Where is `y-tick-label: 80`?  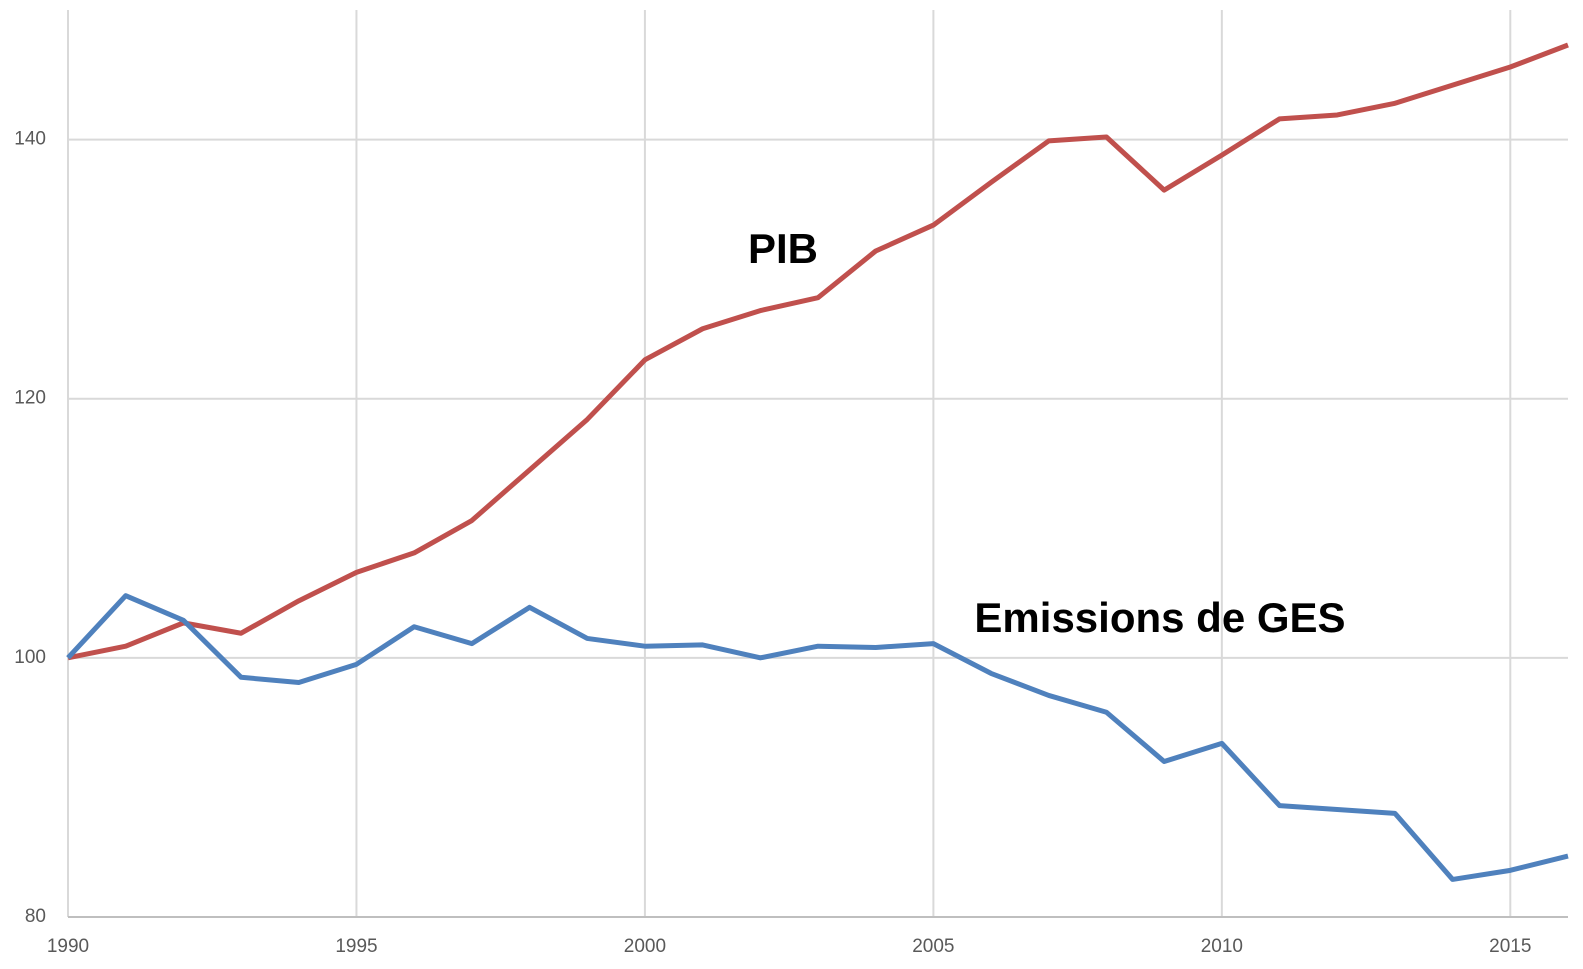 y-tick-label: 80 is located at coordinates (35, 916).